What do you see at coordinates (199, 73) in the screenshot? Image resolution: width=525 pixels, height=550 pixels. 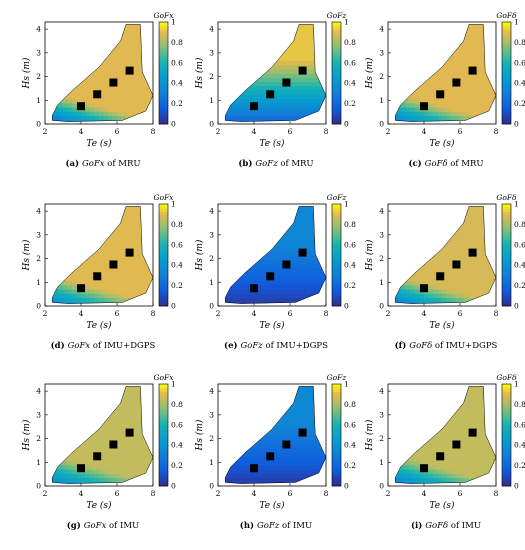 I see `y-axis-label: Hs (m)` at bounding box center [199, 73].